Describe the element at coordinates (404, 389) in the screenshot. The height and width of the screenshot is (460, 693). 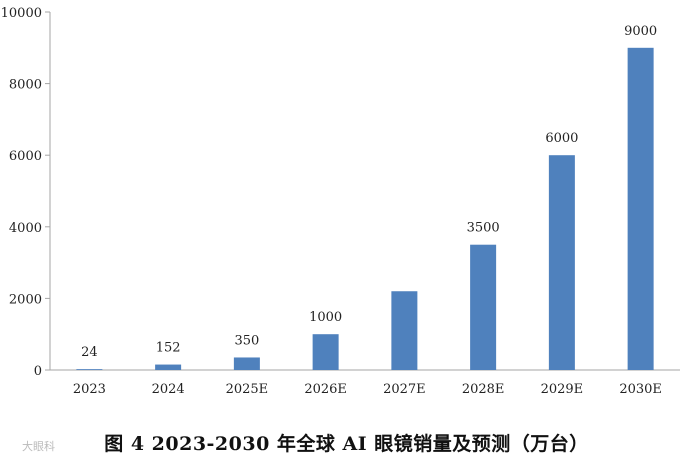
I see `x-tick-label: 2027E` at that location.